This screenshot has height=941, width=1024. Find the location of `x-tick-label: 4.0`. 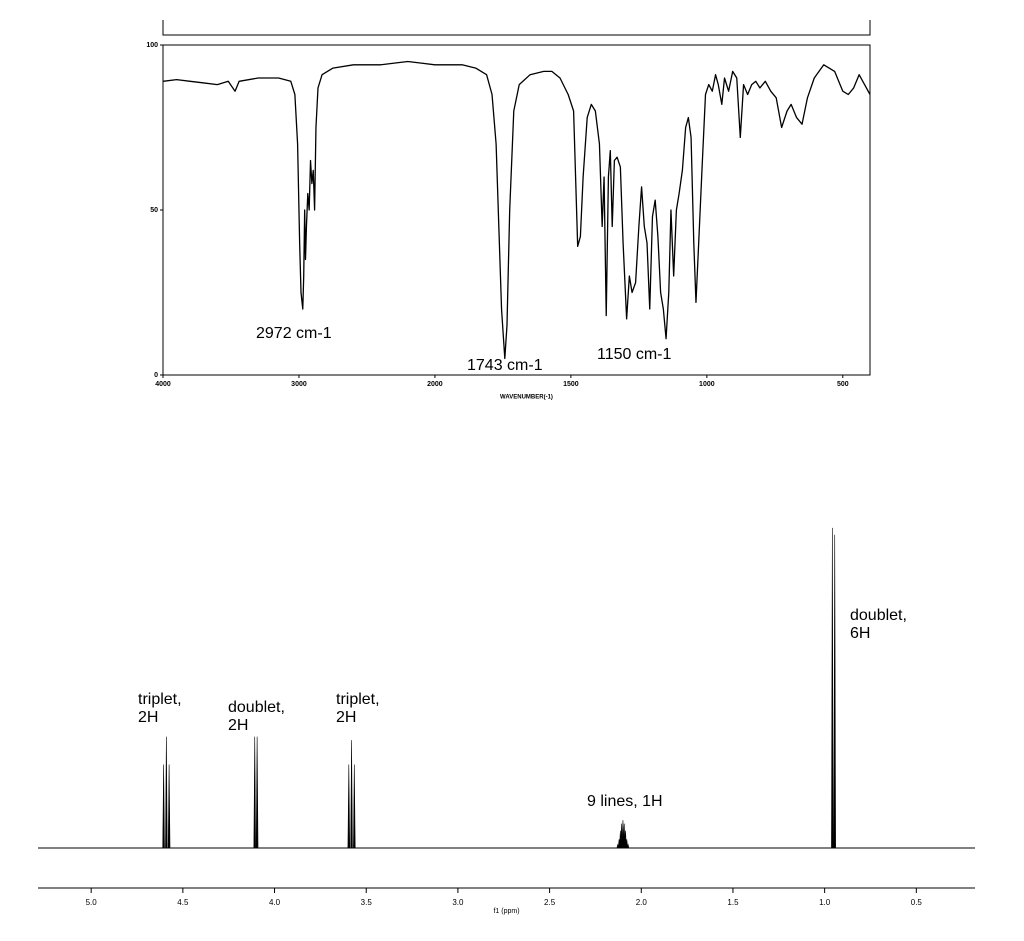

x-tick-label: 4.0 is located at coordinates (275, 902).